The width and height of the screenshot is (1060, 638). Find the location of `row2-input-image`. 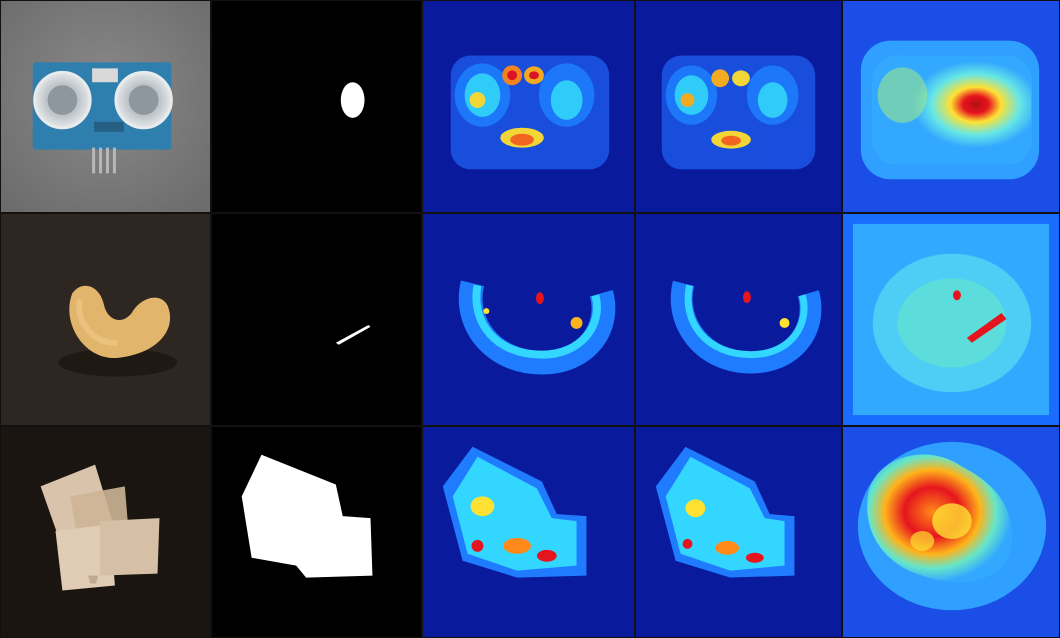

row2-input-image is located at coordinates (105, 319).